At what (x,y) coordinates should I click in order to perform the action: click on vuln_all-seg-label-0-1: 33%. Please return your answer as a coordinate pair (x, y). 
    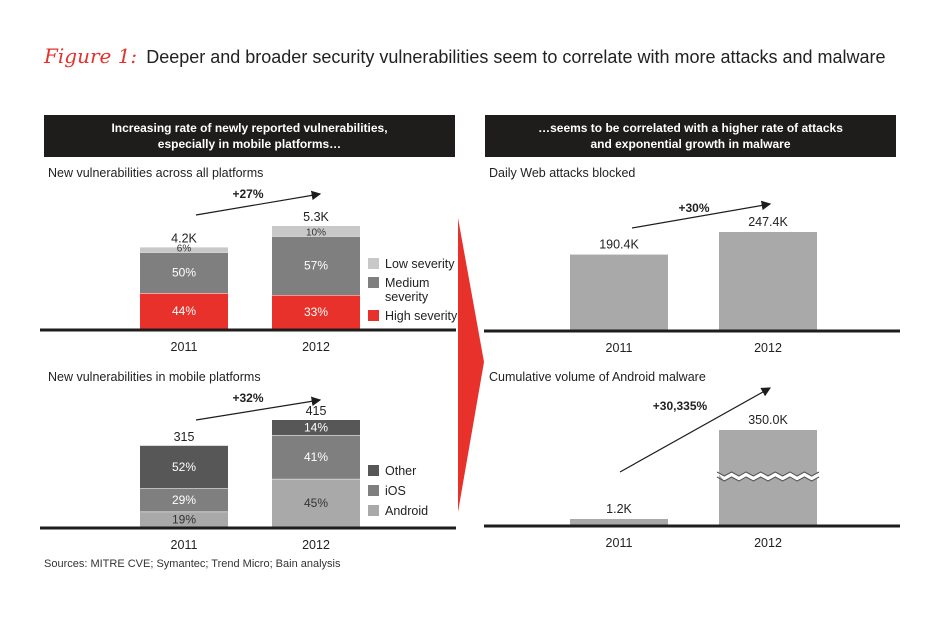
    Looking at the image, I should click on (316, 312).